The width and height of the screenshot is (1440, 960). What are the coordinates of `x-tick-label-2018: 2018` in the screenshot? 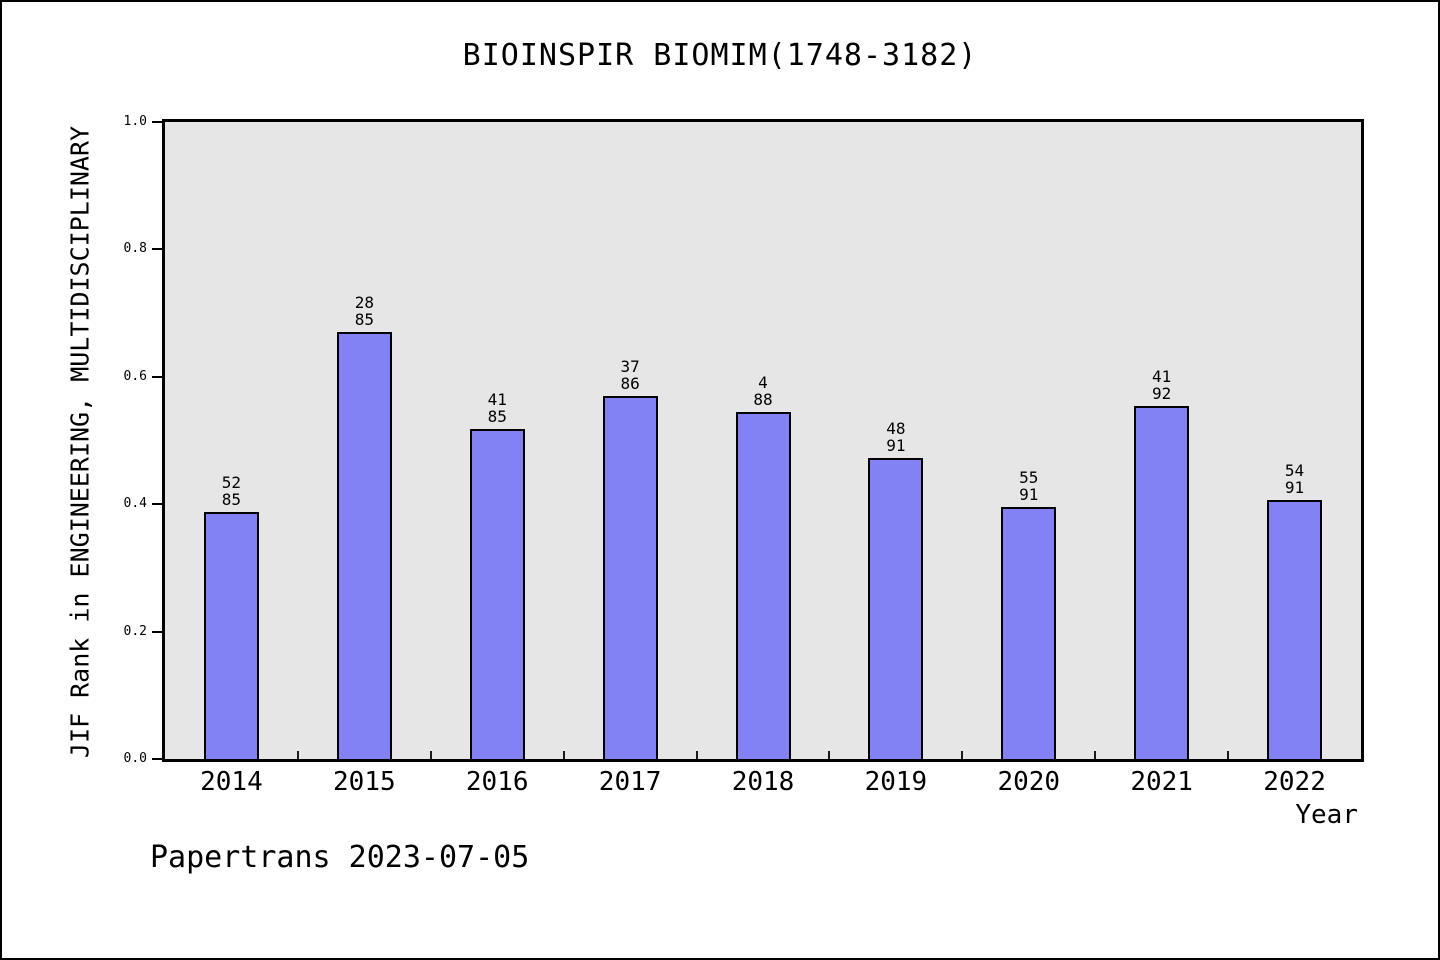 It's located at (763, 782).